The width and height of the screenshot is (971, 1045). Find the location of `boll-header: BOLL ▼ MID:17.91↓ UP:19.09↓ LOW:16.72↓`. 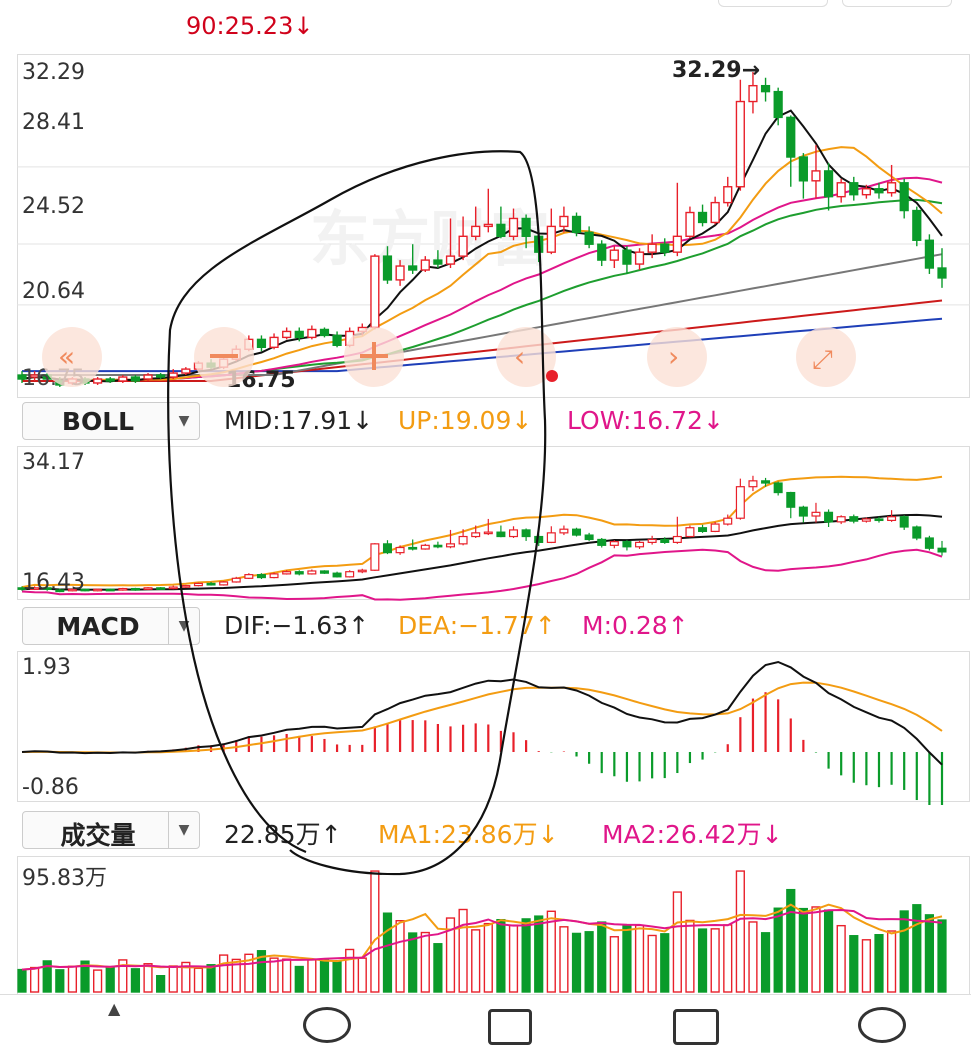

boll-header: BOLL ▼ MID:17.91↓ UP:19.09↓ LOW:16.72↓ is located at coordinates (485, 422).